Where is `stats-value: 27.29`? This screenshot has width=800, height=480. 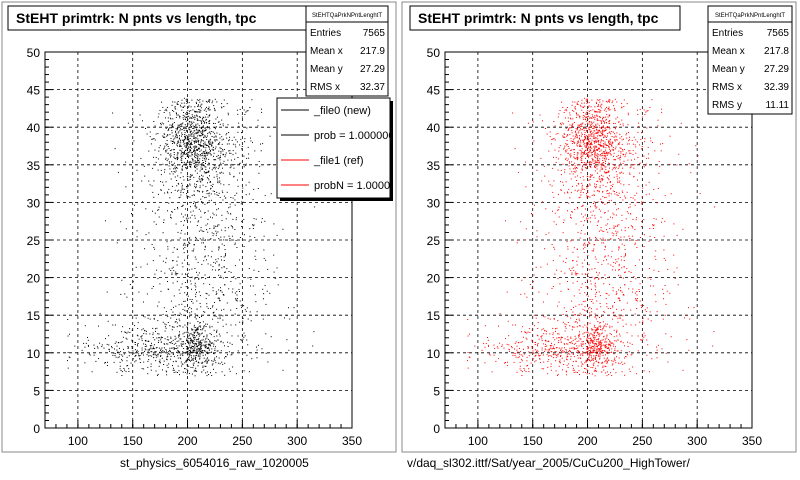 stats-value: 27.29 is located at coordinates (372, 69).